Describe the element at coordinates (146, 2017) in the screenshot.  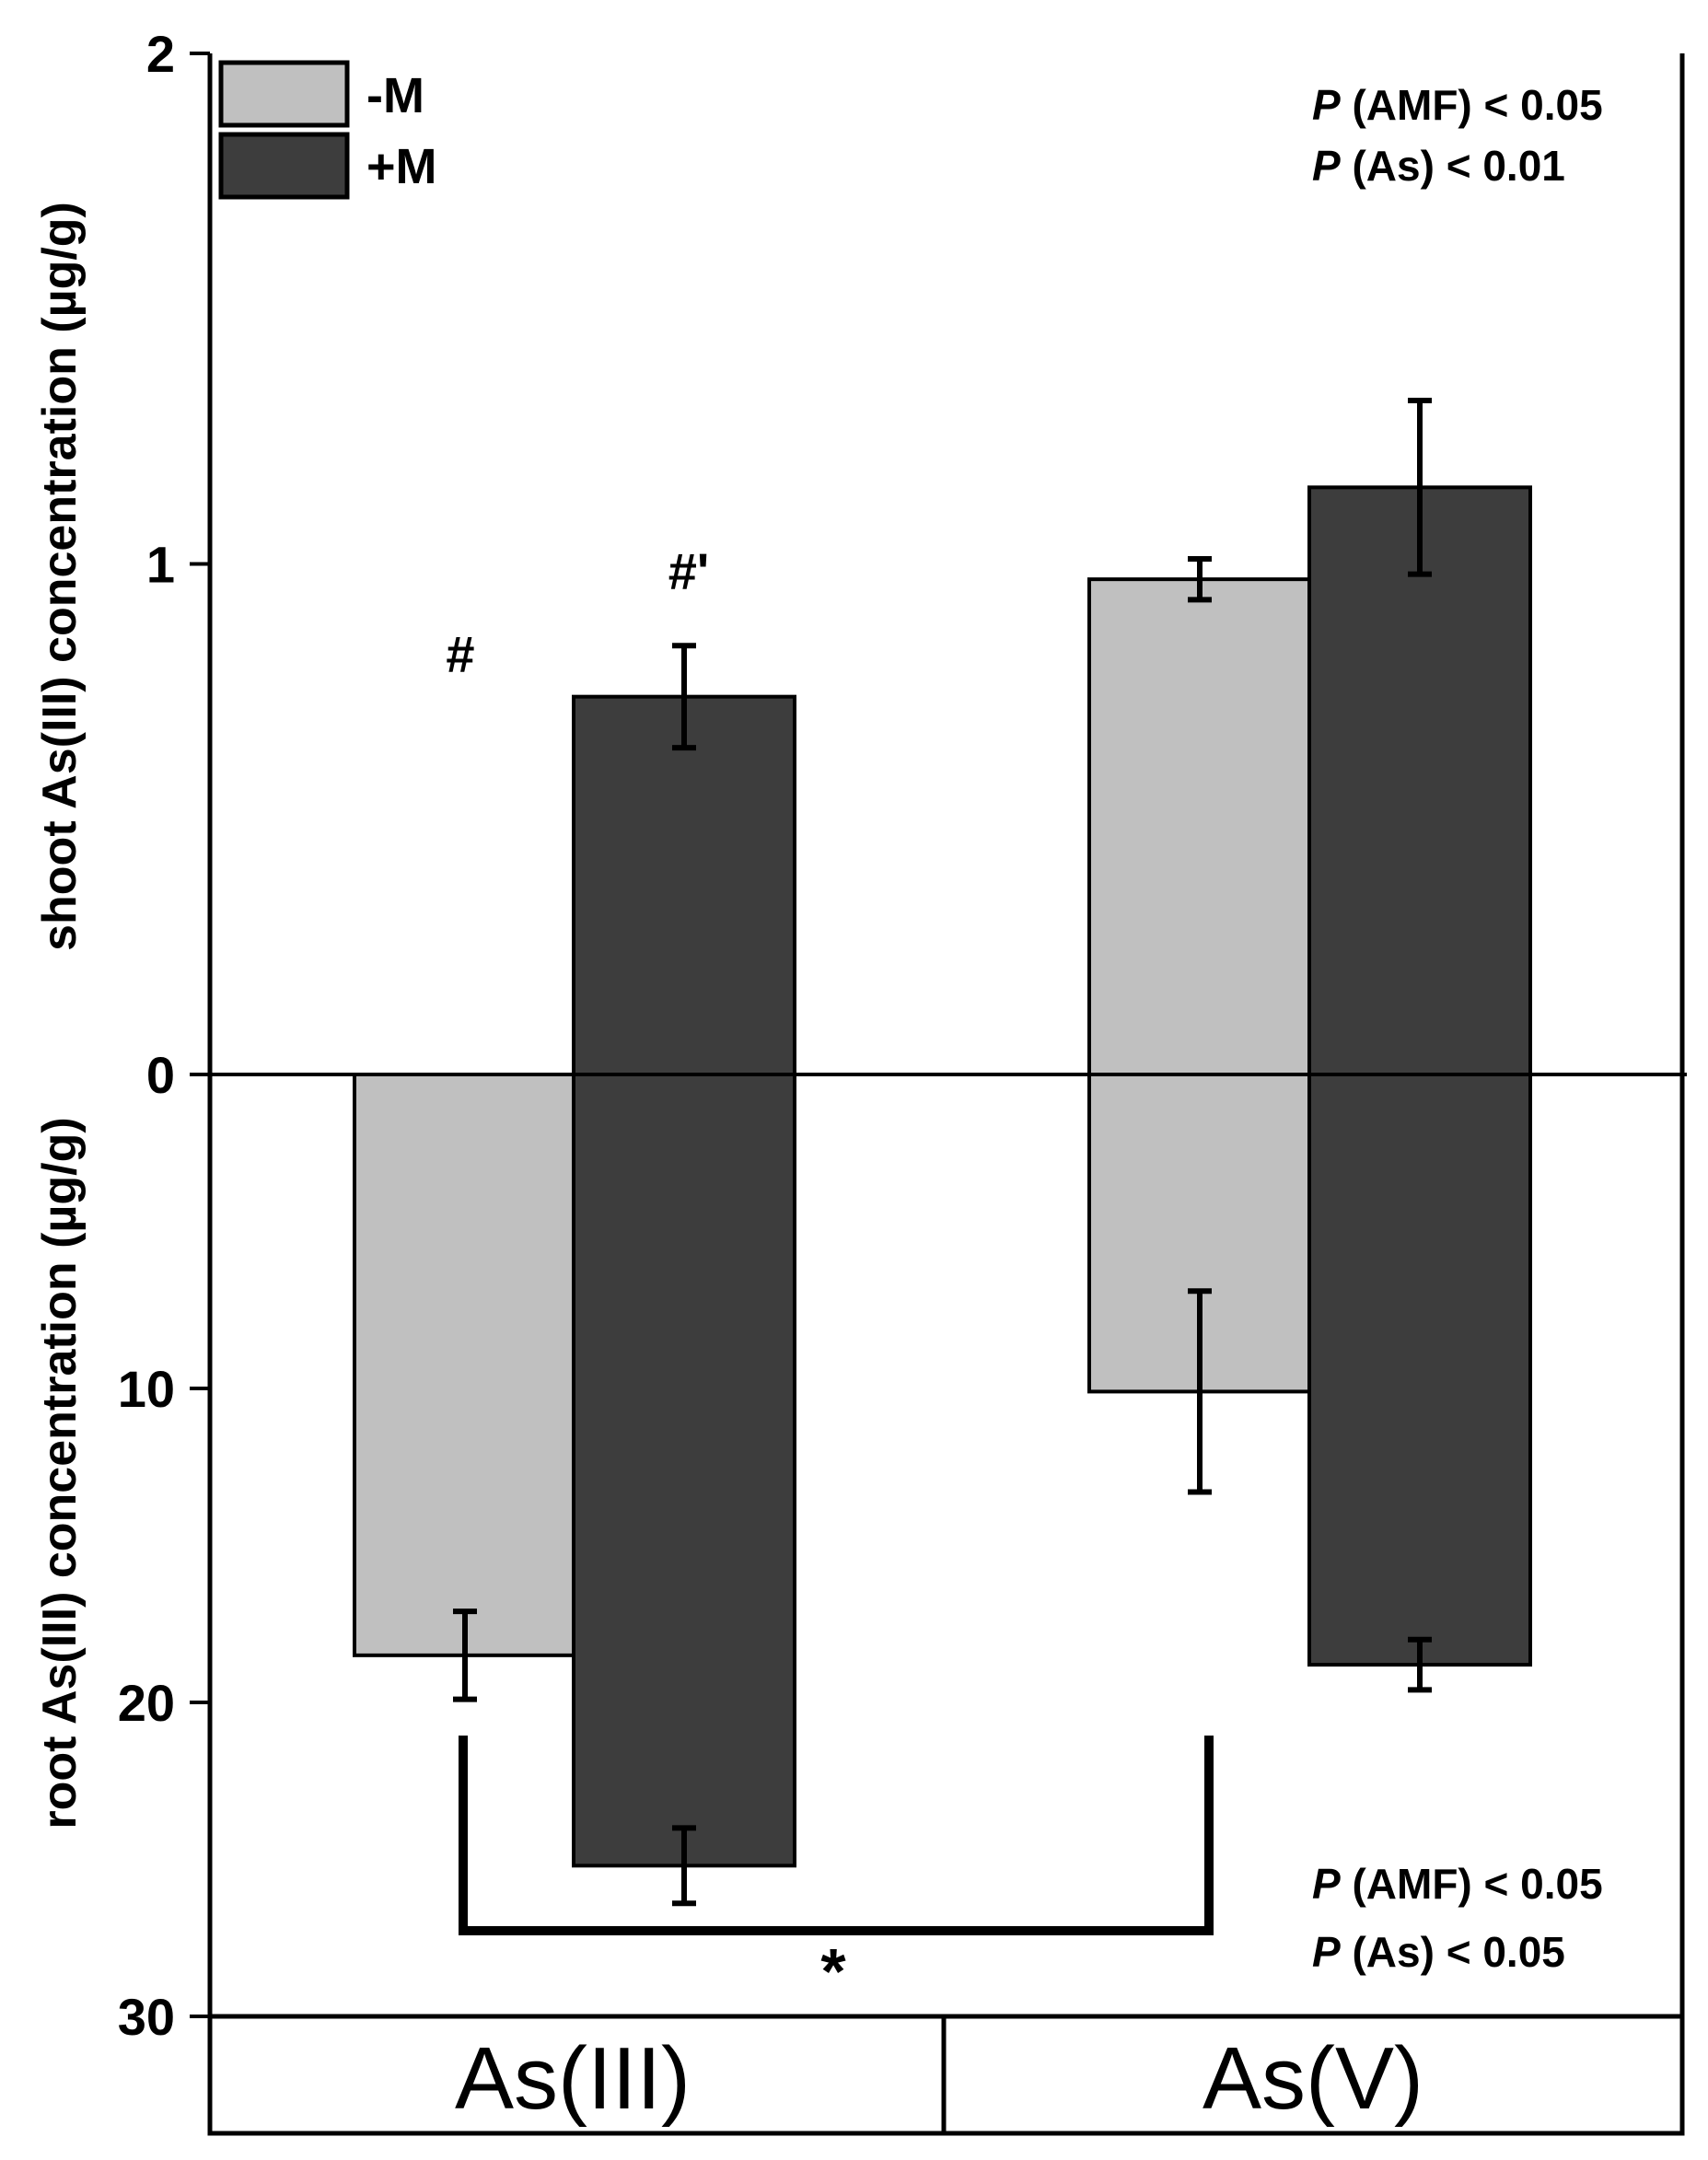
I see `root-tick-label: 30` at that location.